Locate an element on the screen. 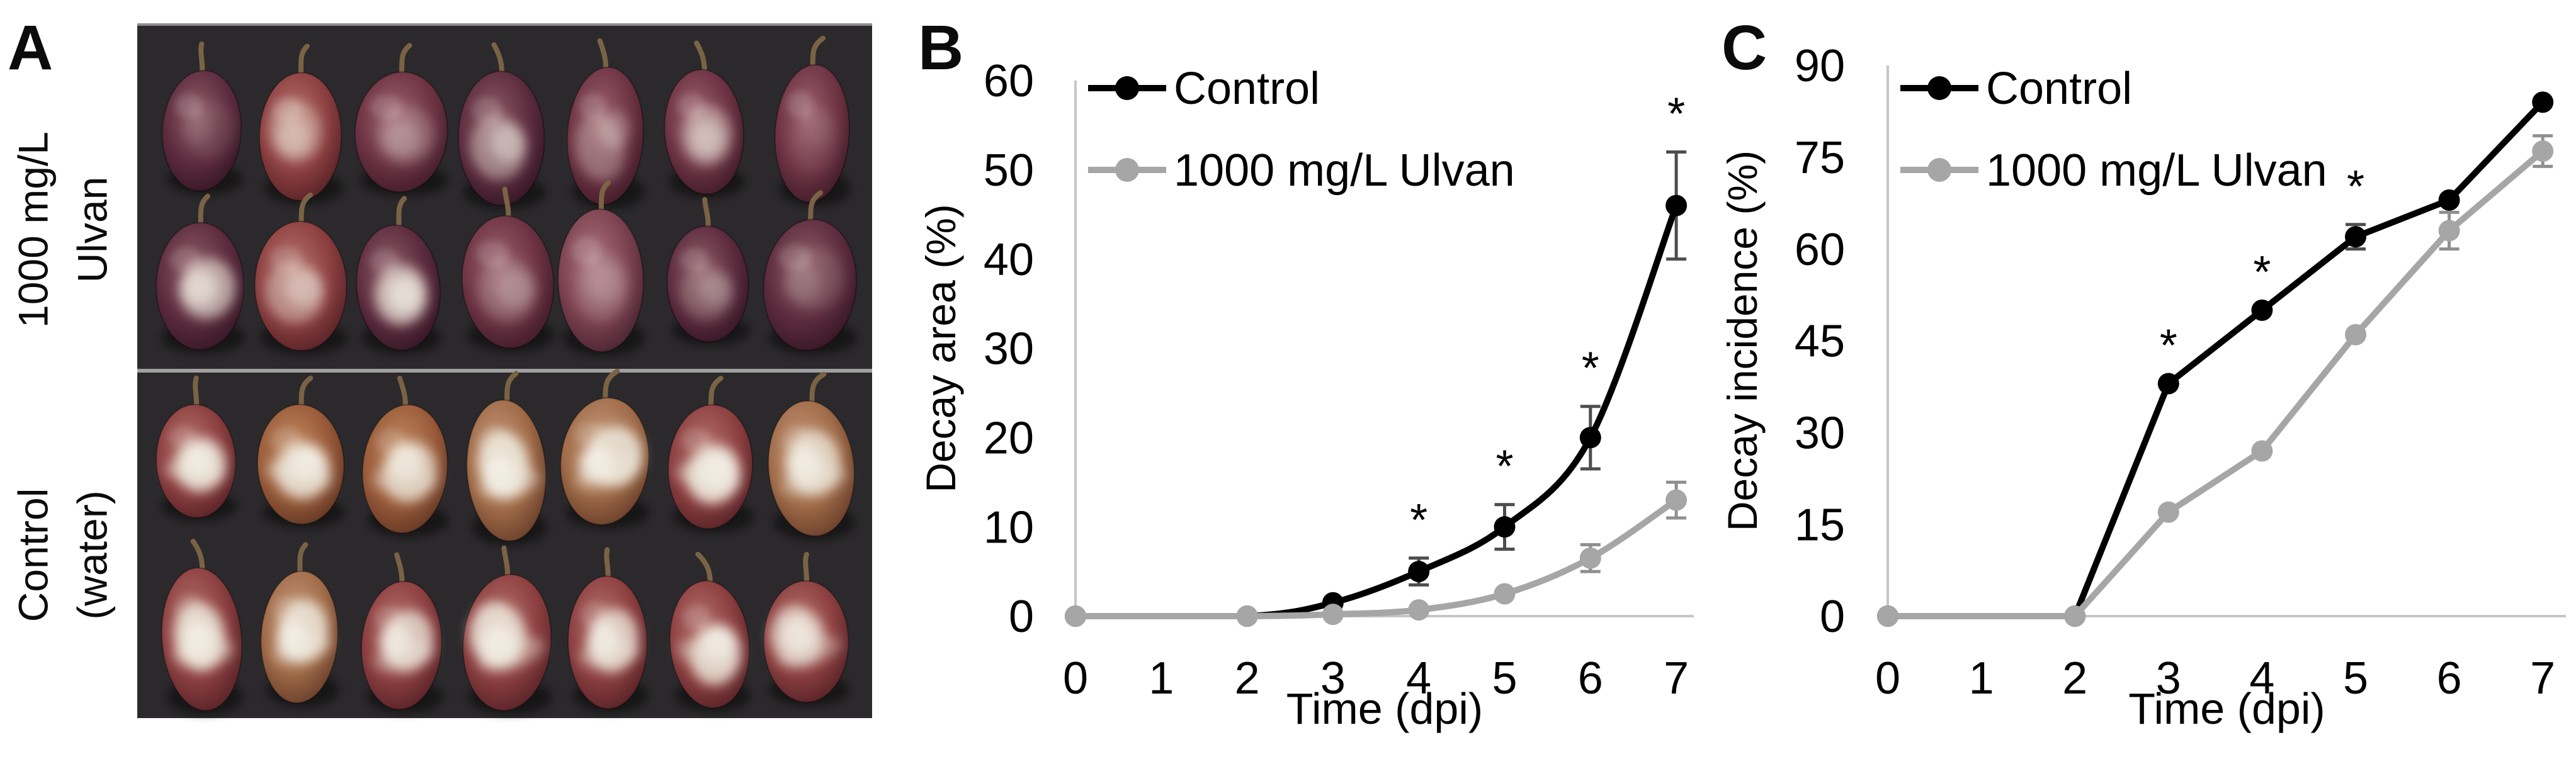 Image resolution: width=2576 pixels, height=776 pixels. x-tick-label: 4 is located at coordinates (1418, 678).